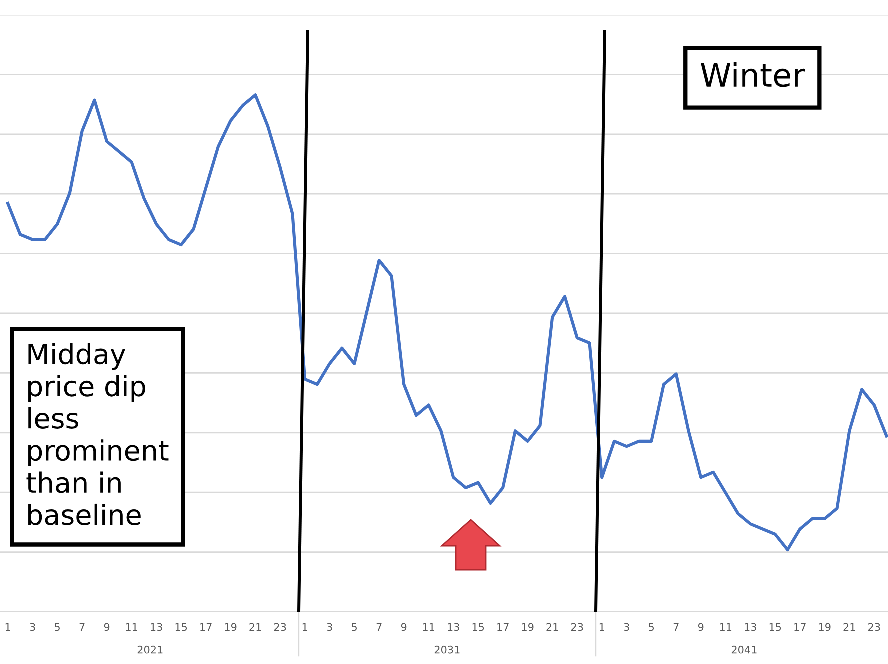  What do you see at coordinates (447, 650) in the screenshot?
I see `text: 2031` at bounding box center [447, 650].